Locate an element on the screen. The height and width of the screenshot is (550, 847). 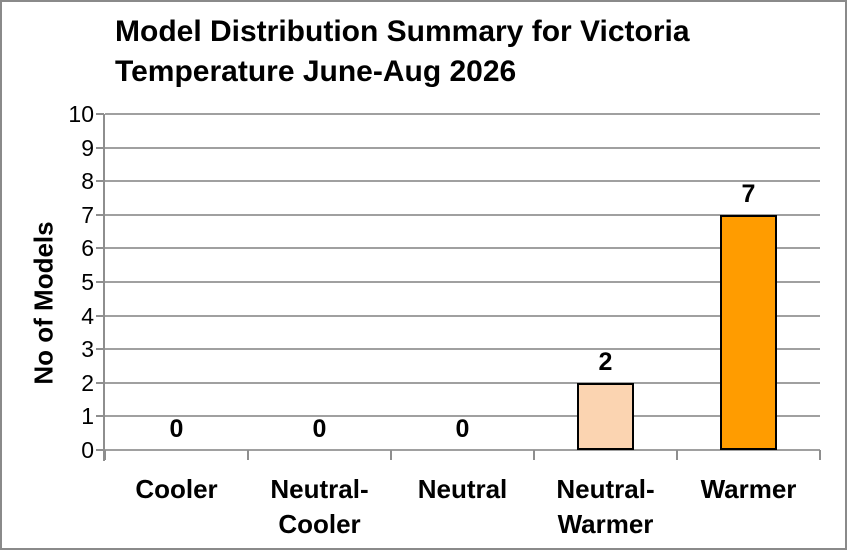
bar-data-label: 7 is located at coordinates (748, 193).